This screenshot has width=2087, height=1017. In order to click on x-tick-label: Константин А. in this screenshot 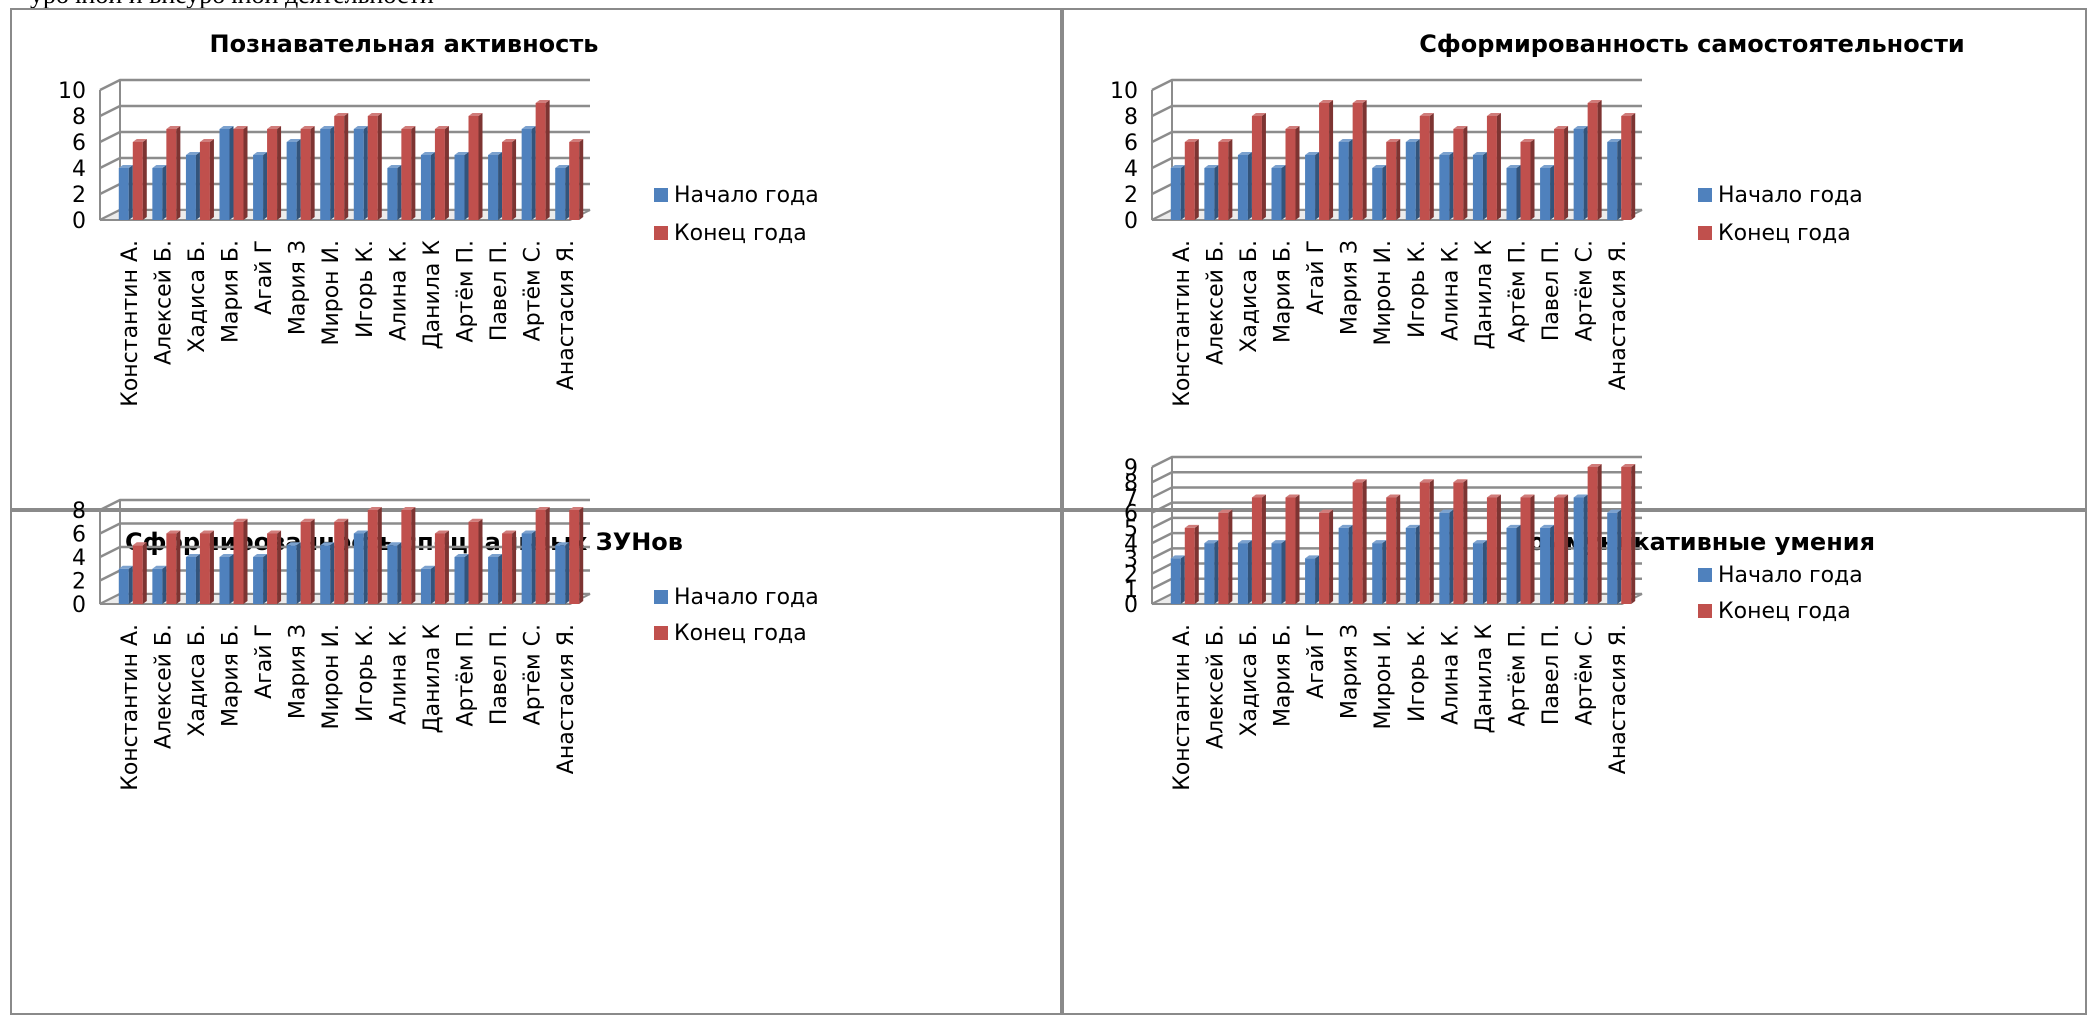, I will do `click(130, 707)`.